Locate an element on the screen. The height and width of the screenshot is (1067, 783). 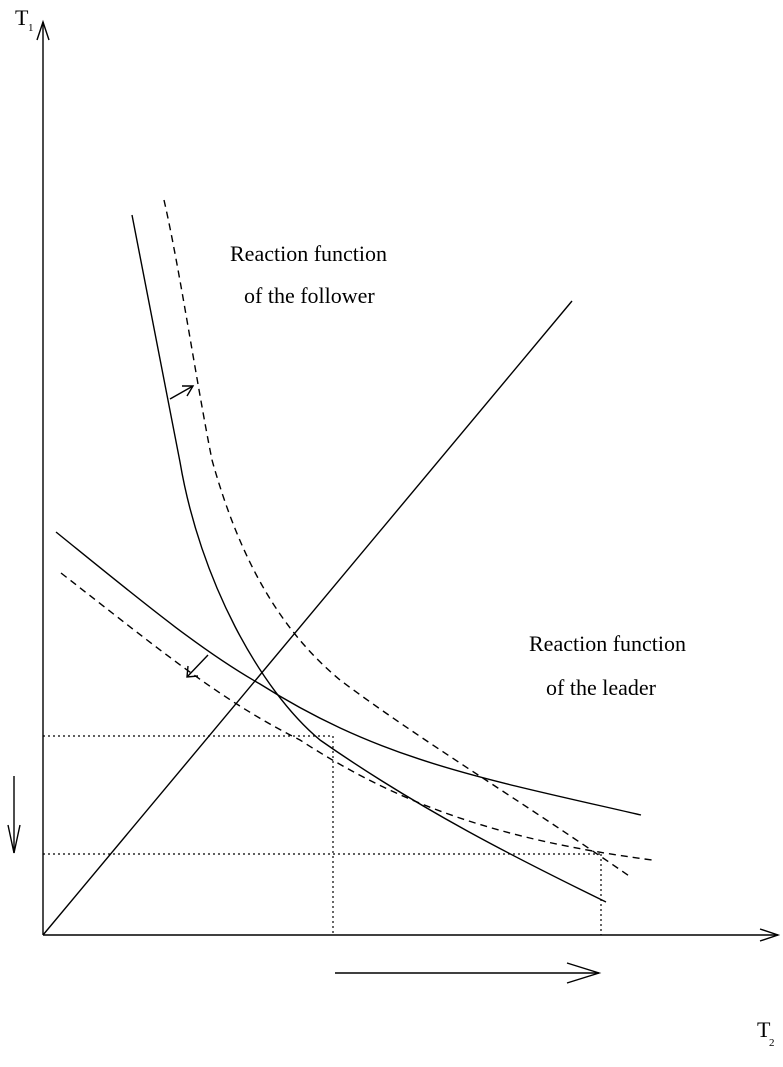
leader-label-line1: Reaction function is located at coordinates (607, 643).